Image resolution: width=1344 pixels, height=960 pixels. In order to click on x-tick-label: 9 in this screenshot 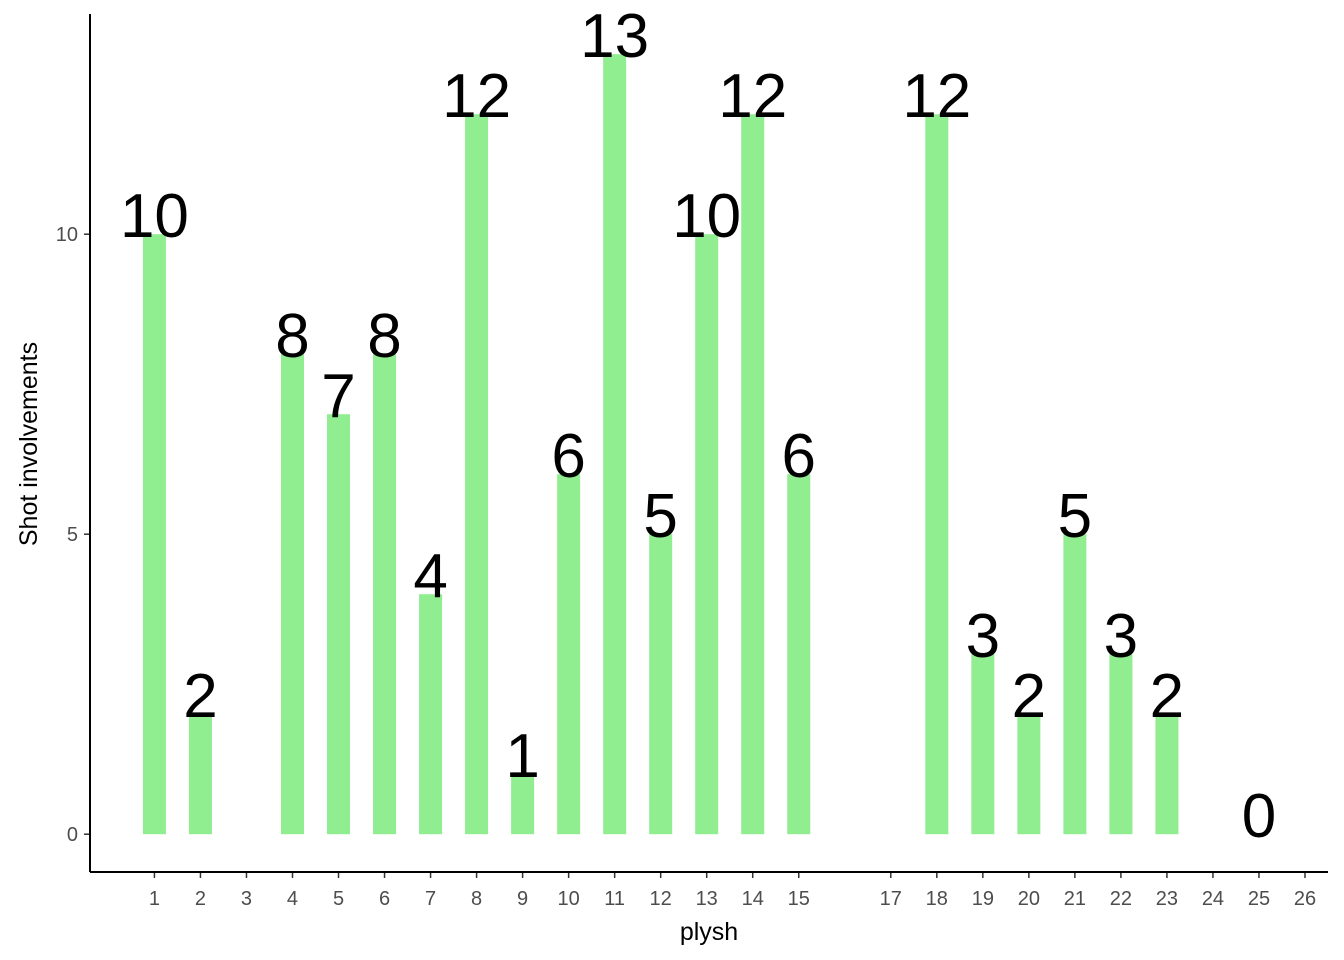, I will do `click(522, 899)`.